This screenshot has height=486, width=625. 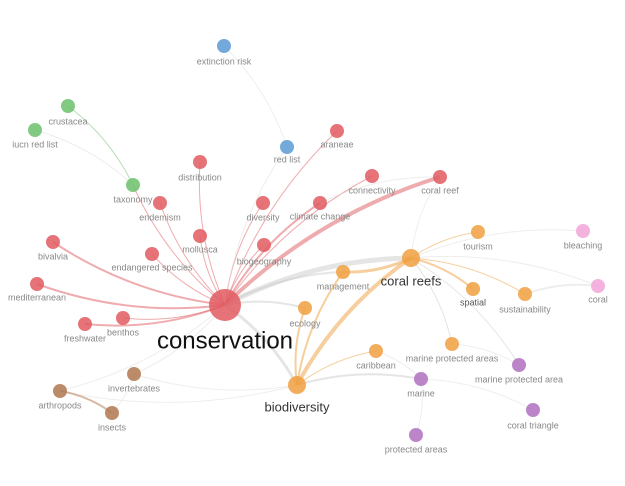 What do you see at coordinates (583, 245) in the screenshot?
I see `node-label: bleaching` at bounding box center [583, 245].